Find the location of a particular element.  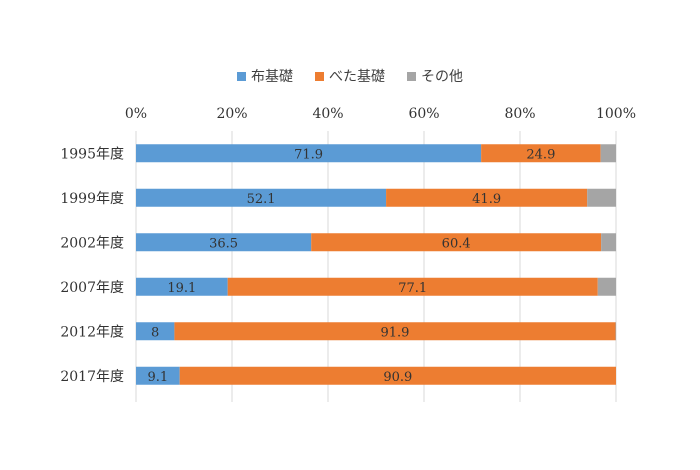

legend-label: べた基礎 is located at coordinates (357, 77).